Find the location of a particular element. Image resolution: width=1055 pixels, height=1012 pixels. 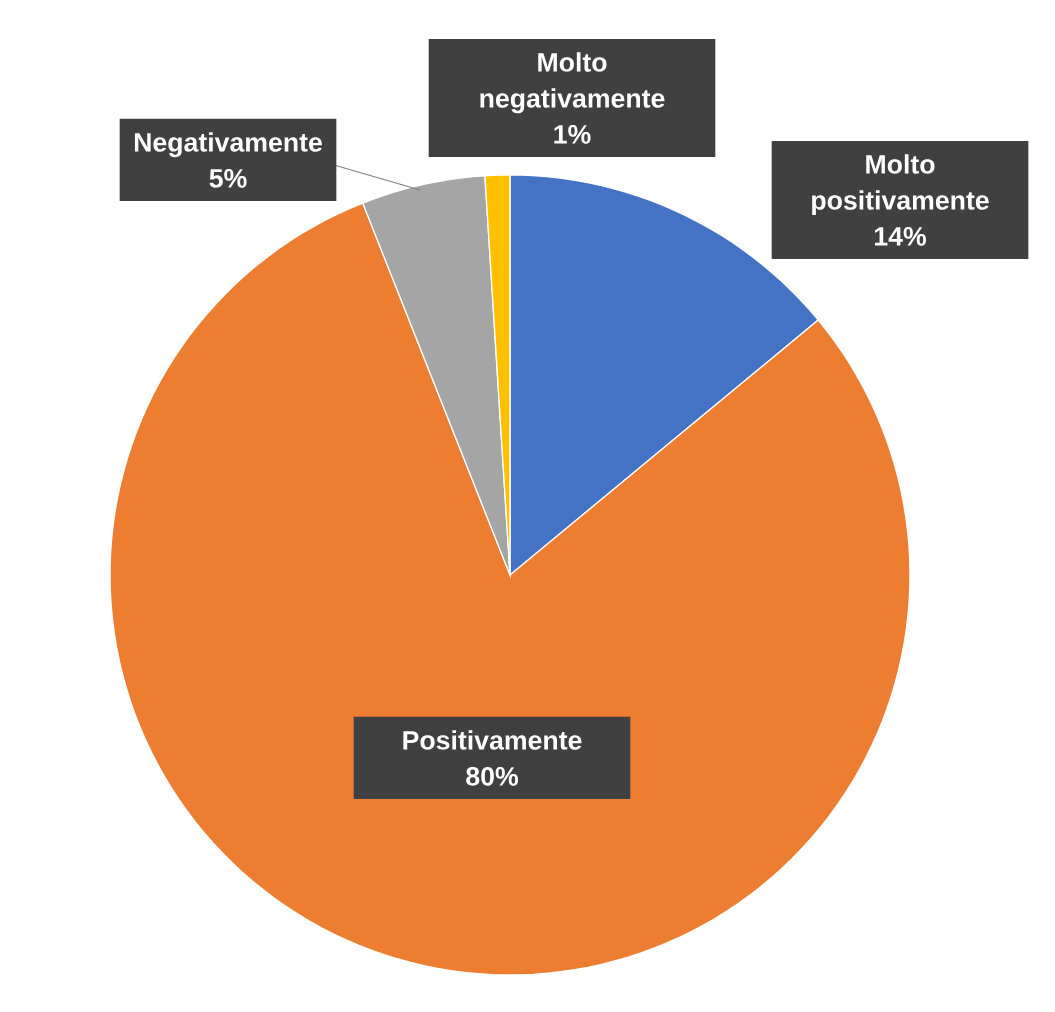

slice-label: Negativamente is located at coordinates (228, 145).